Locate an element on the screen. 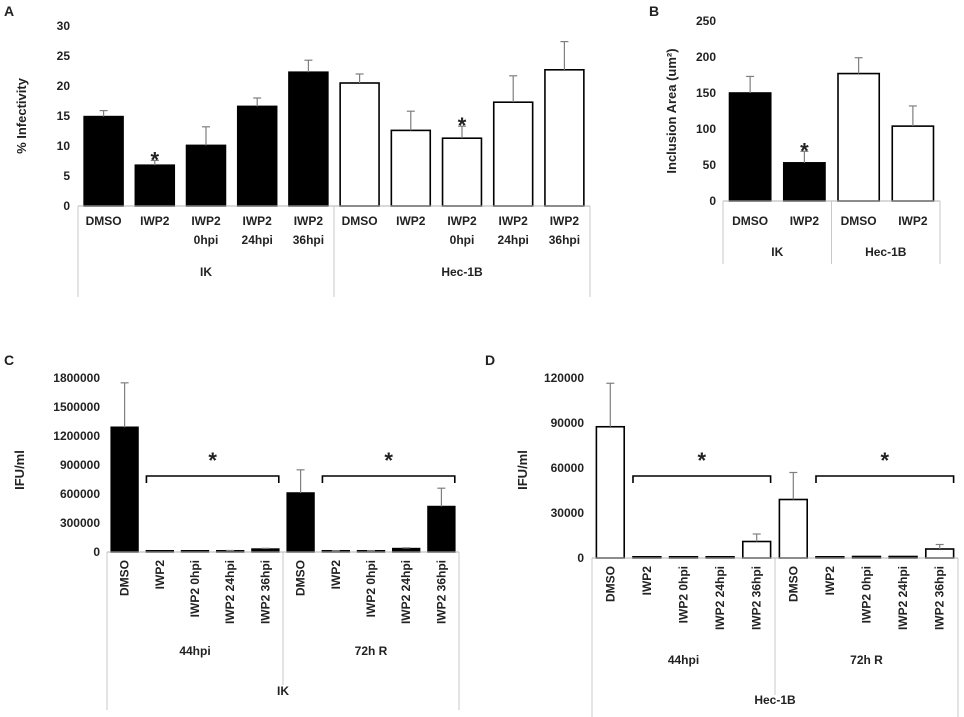  y-axis-title: Inclusion Area (um²) is located at coordinates (671, 110).